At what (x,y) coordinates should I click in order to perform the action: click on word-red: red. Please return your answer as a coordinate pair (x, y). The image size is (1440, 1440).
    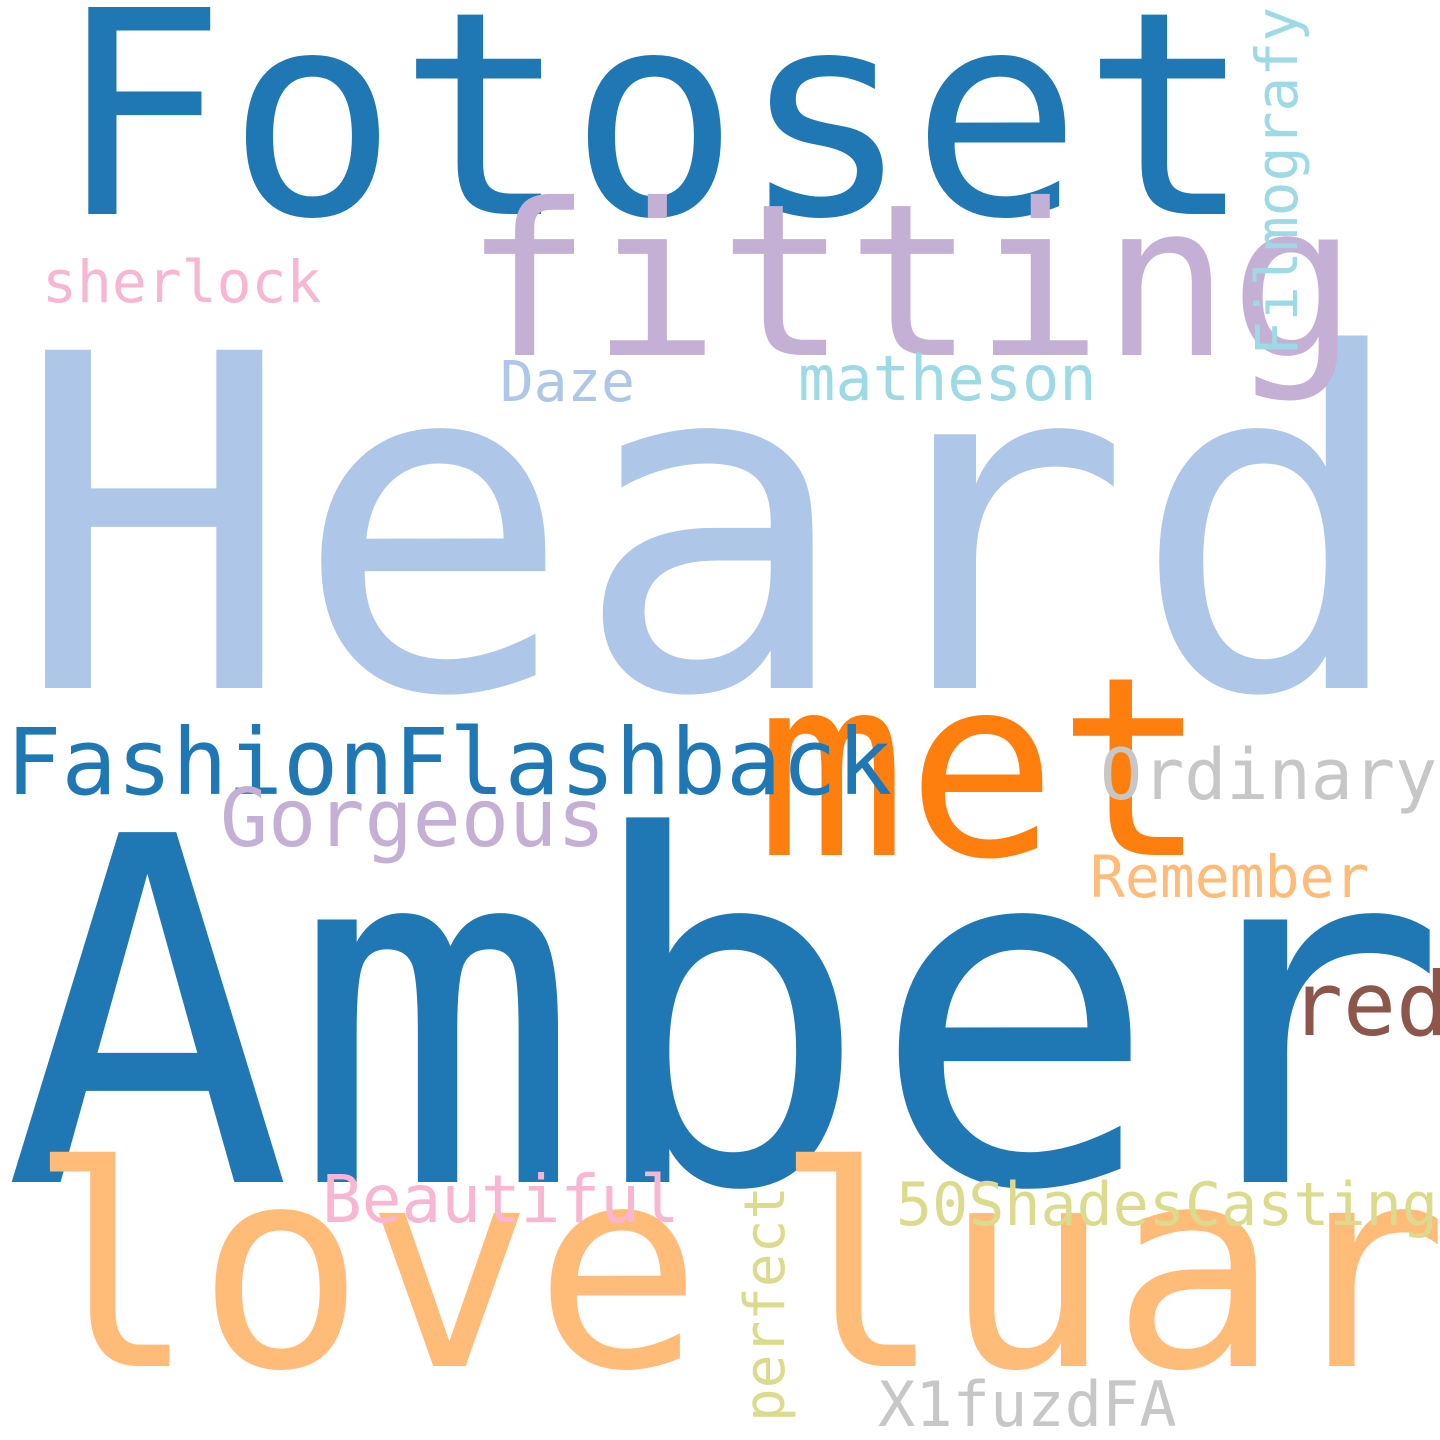
    Looking at the image, I should click on (1365, 1004).